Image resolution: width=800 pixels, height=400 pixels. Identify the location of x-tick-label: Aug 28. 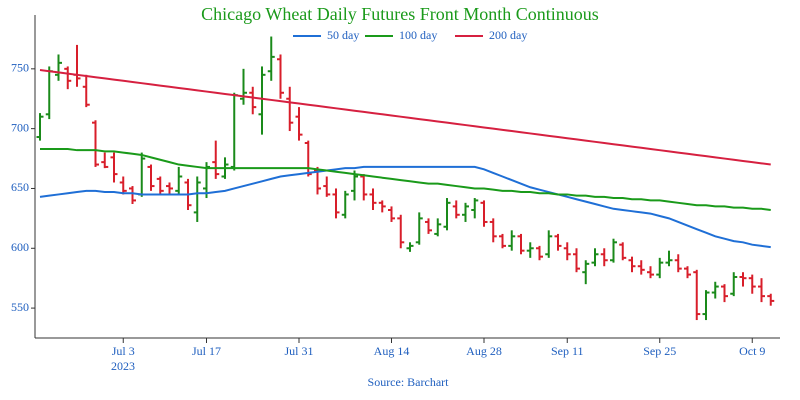
(484, 351).